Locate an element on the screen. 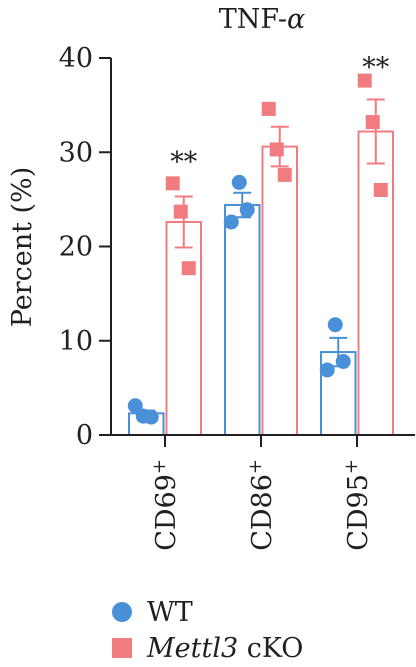 The width and height of the screenshot is (416, 667). y-tick-label: 10 is located at coordinates (76, 341).